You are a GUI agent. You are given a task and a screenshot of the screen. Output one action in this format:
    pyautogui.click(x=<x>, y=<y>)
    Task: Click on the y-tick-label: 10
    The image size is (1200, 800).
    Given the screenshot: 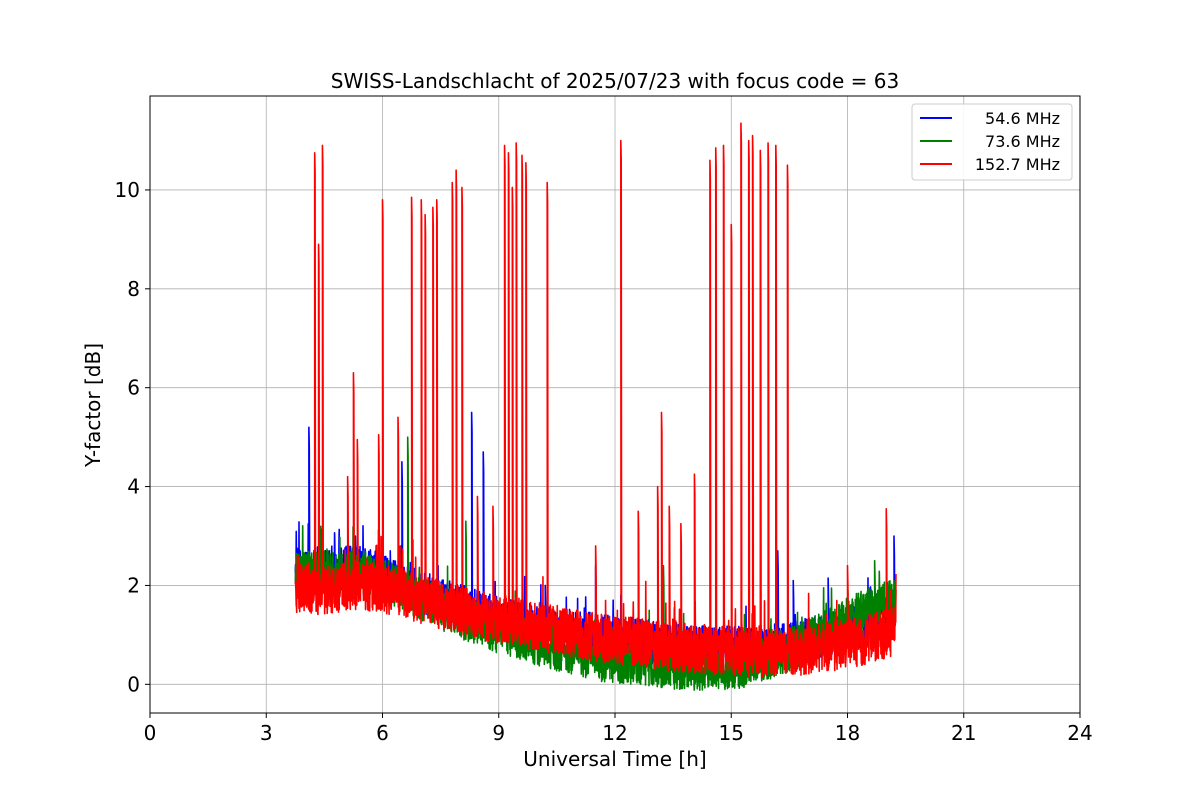 What is the action you would take?
    pyautogui.click(x=127, y=190)
    